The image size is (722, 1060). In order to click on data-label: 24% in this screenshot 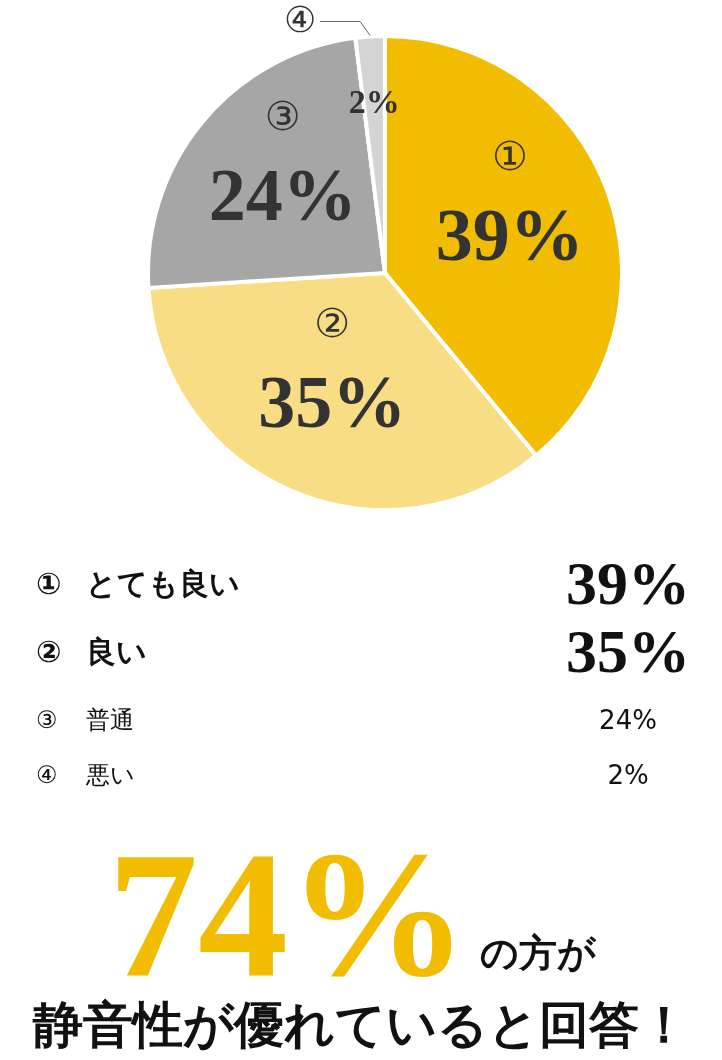, I will do `click(282, 195)`.